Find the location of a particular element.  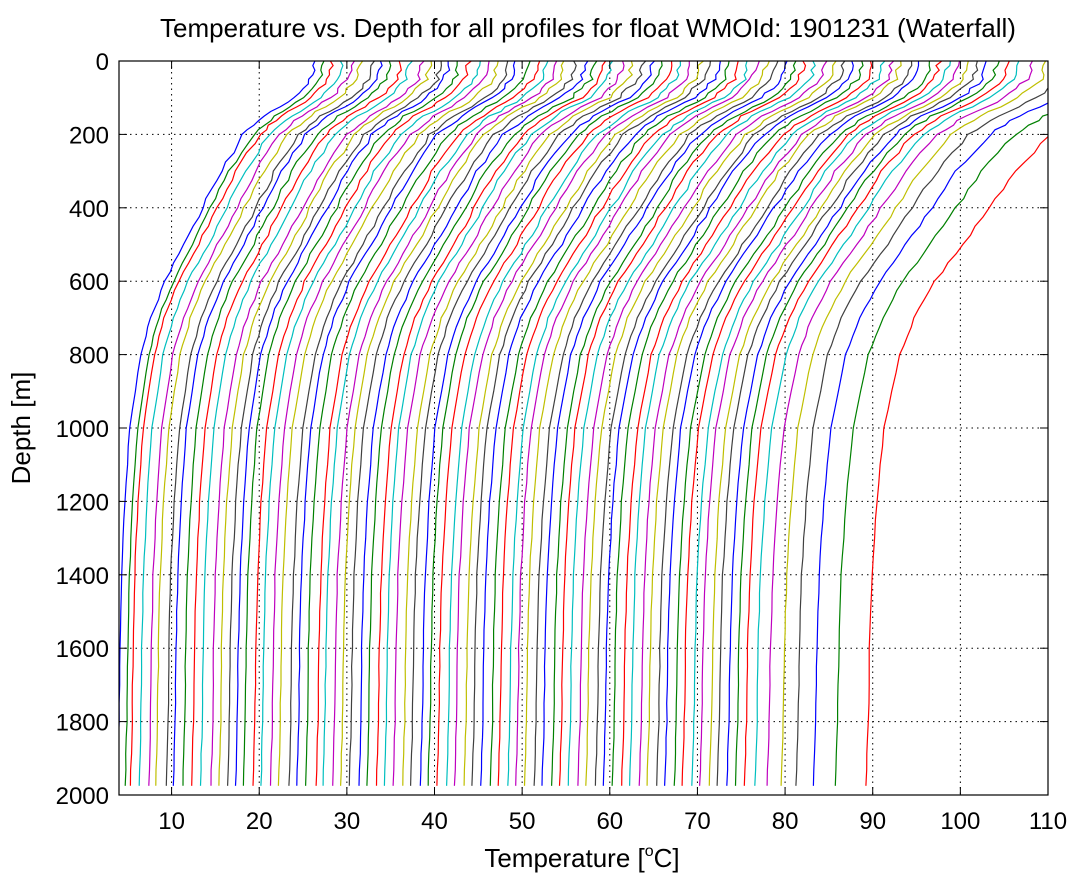

y-axis-tick-labels: 0 200 400 600 800 1000 1200 1400 1600 1800 2000 is located at coordinates (82, 429).